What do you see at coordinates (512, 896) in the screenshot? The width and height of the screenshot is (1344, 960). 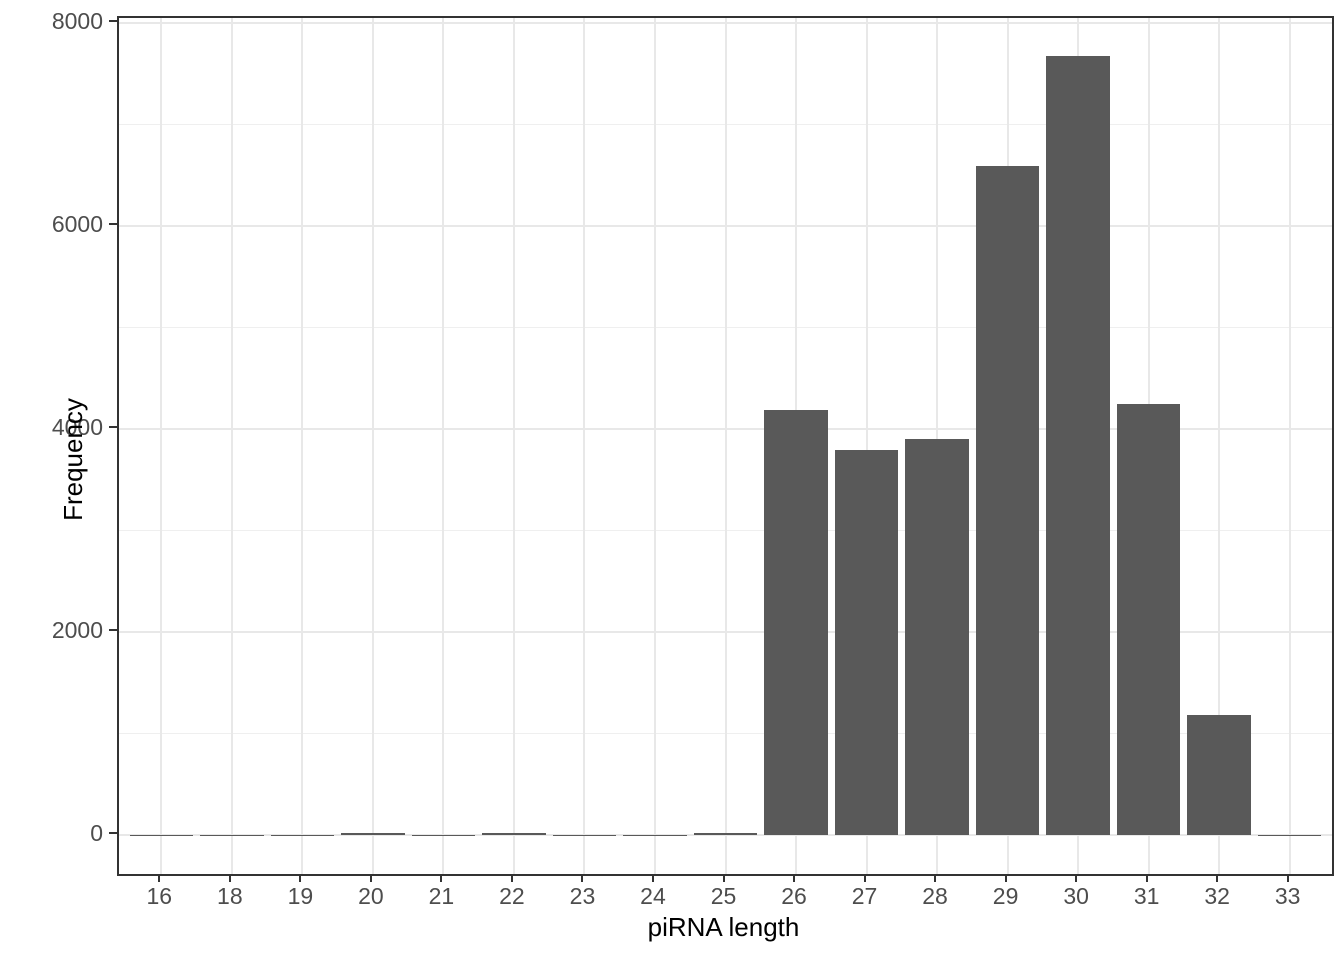 I see `x-tick-label-22: 22` at bounding box center [512, 896].